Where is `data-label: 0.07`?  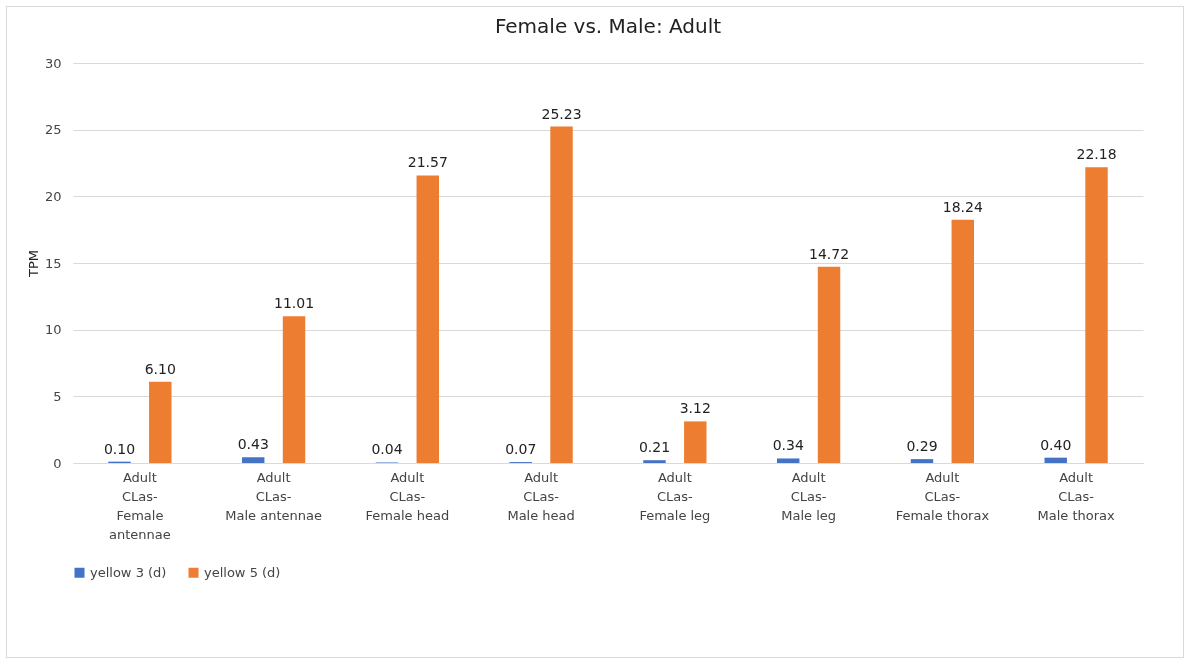
data-label: 0.07 is located at coordinates (521, 449).